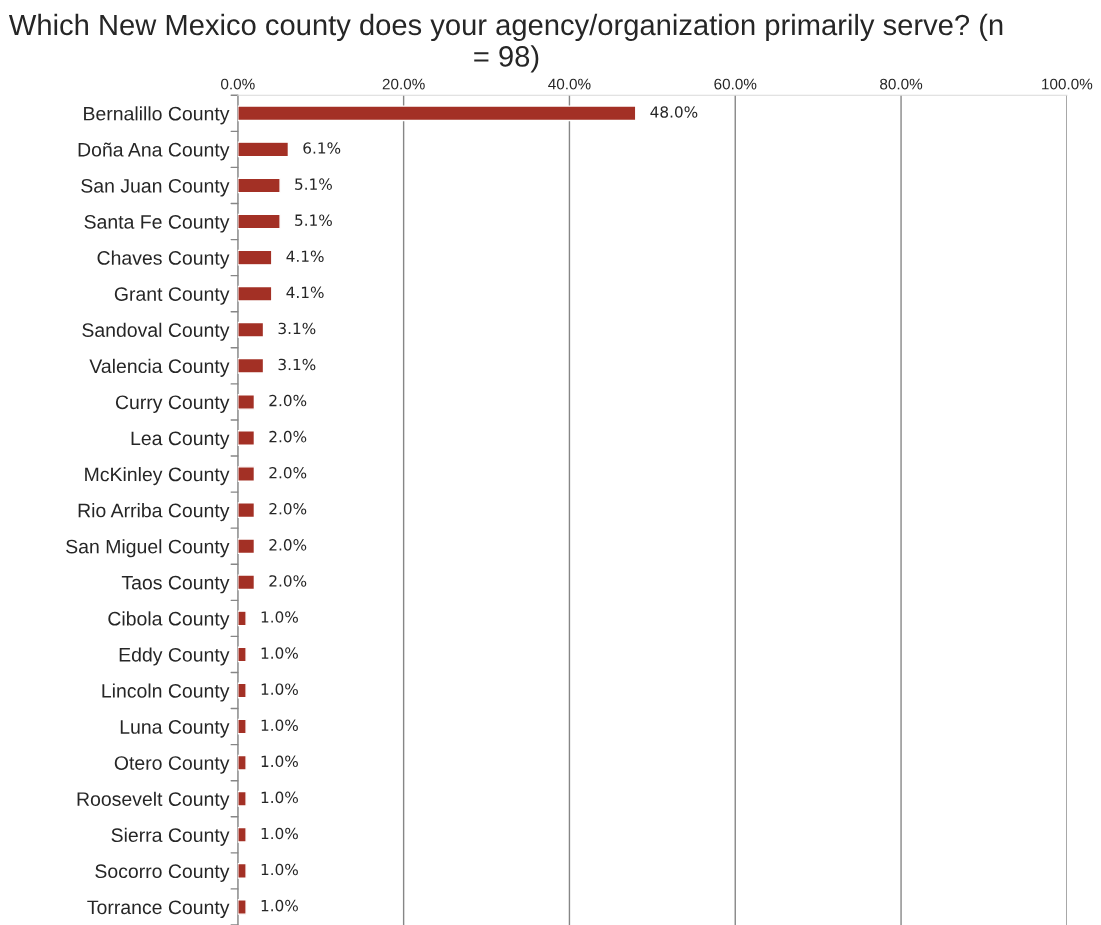 The image size is (1101, 925). I want to click on chart-title: Which New Mexico county does your agency/organization primarily serve? (n = 98), so click(505, 43).